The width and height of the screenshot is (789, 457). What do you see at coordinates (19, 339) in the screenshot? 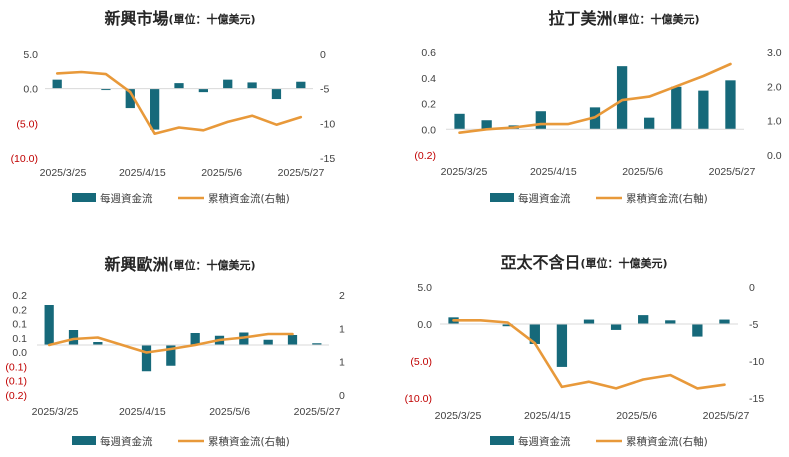
I see `y-left-tick-label: 0.1` at bounding box center [19, 339].